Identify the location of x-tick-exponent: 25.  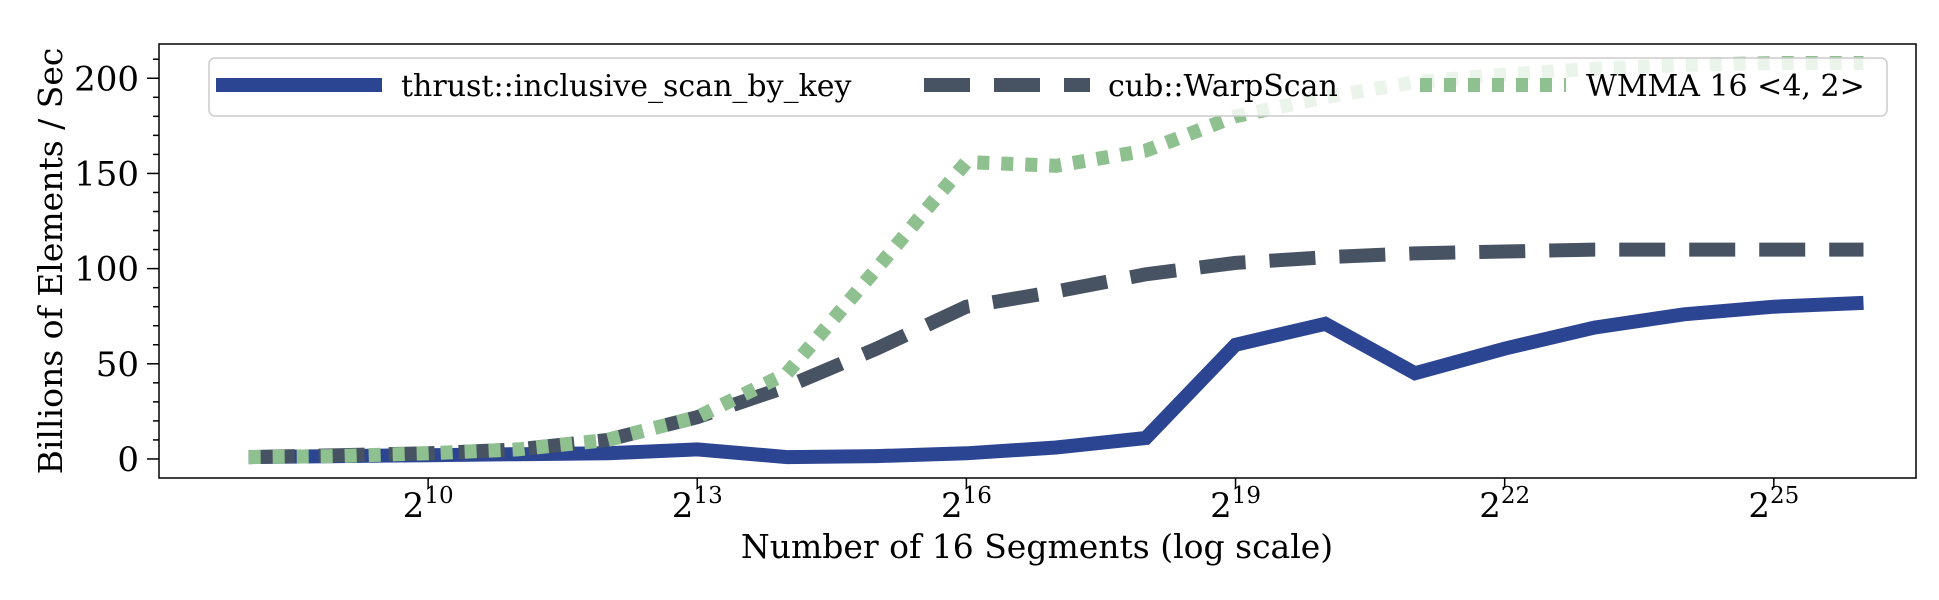
(1784, 496).